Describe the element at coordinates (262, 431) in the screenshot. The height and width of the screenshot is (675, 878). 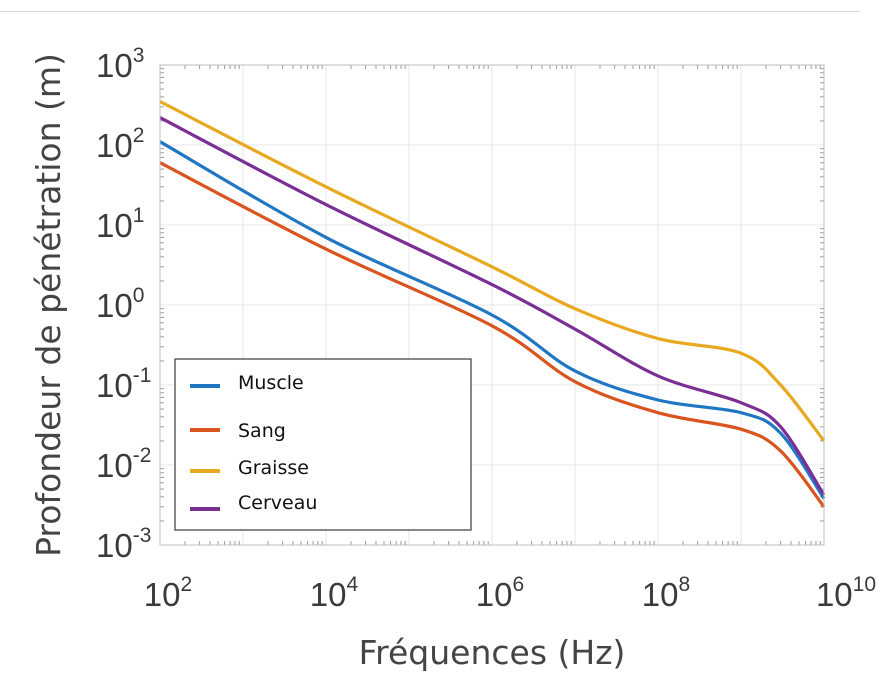
I see `legend-label-sang: Sang` at that location.